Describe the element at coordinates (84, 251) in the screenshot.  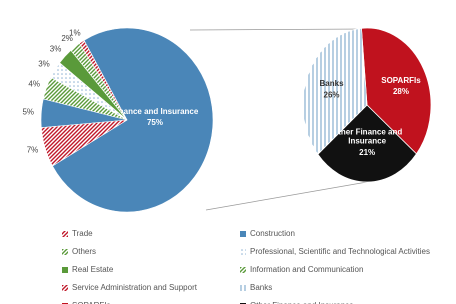
I see `legend-label: Others` at that location.